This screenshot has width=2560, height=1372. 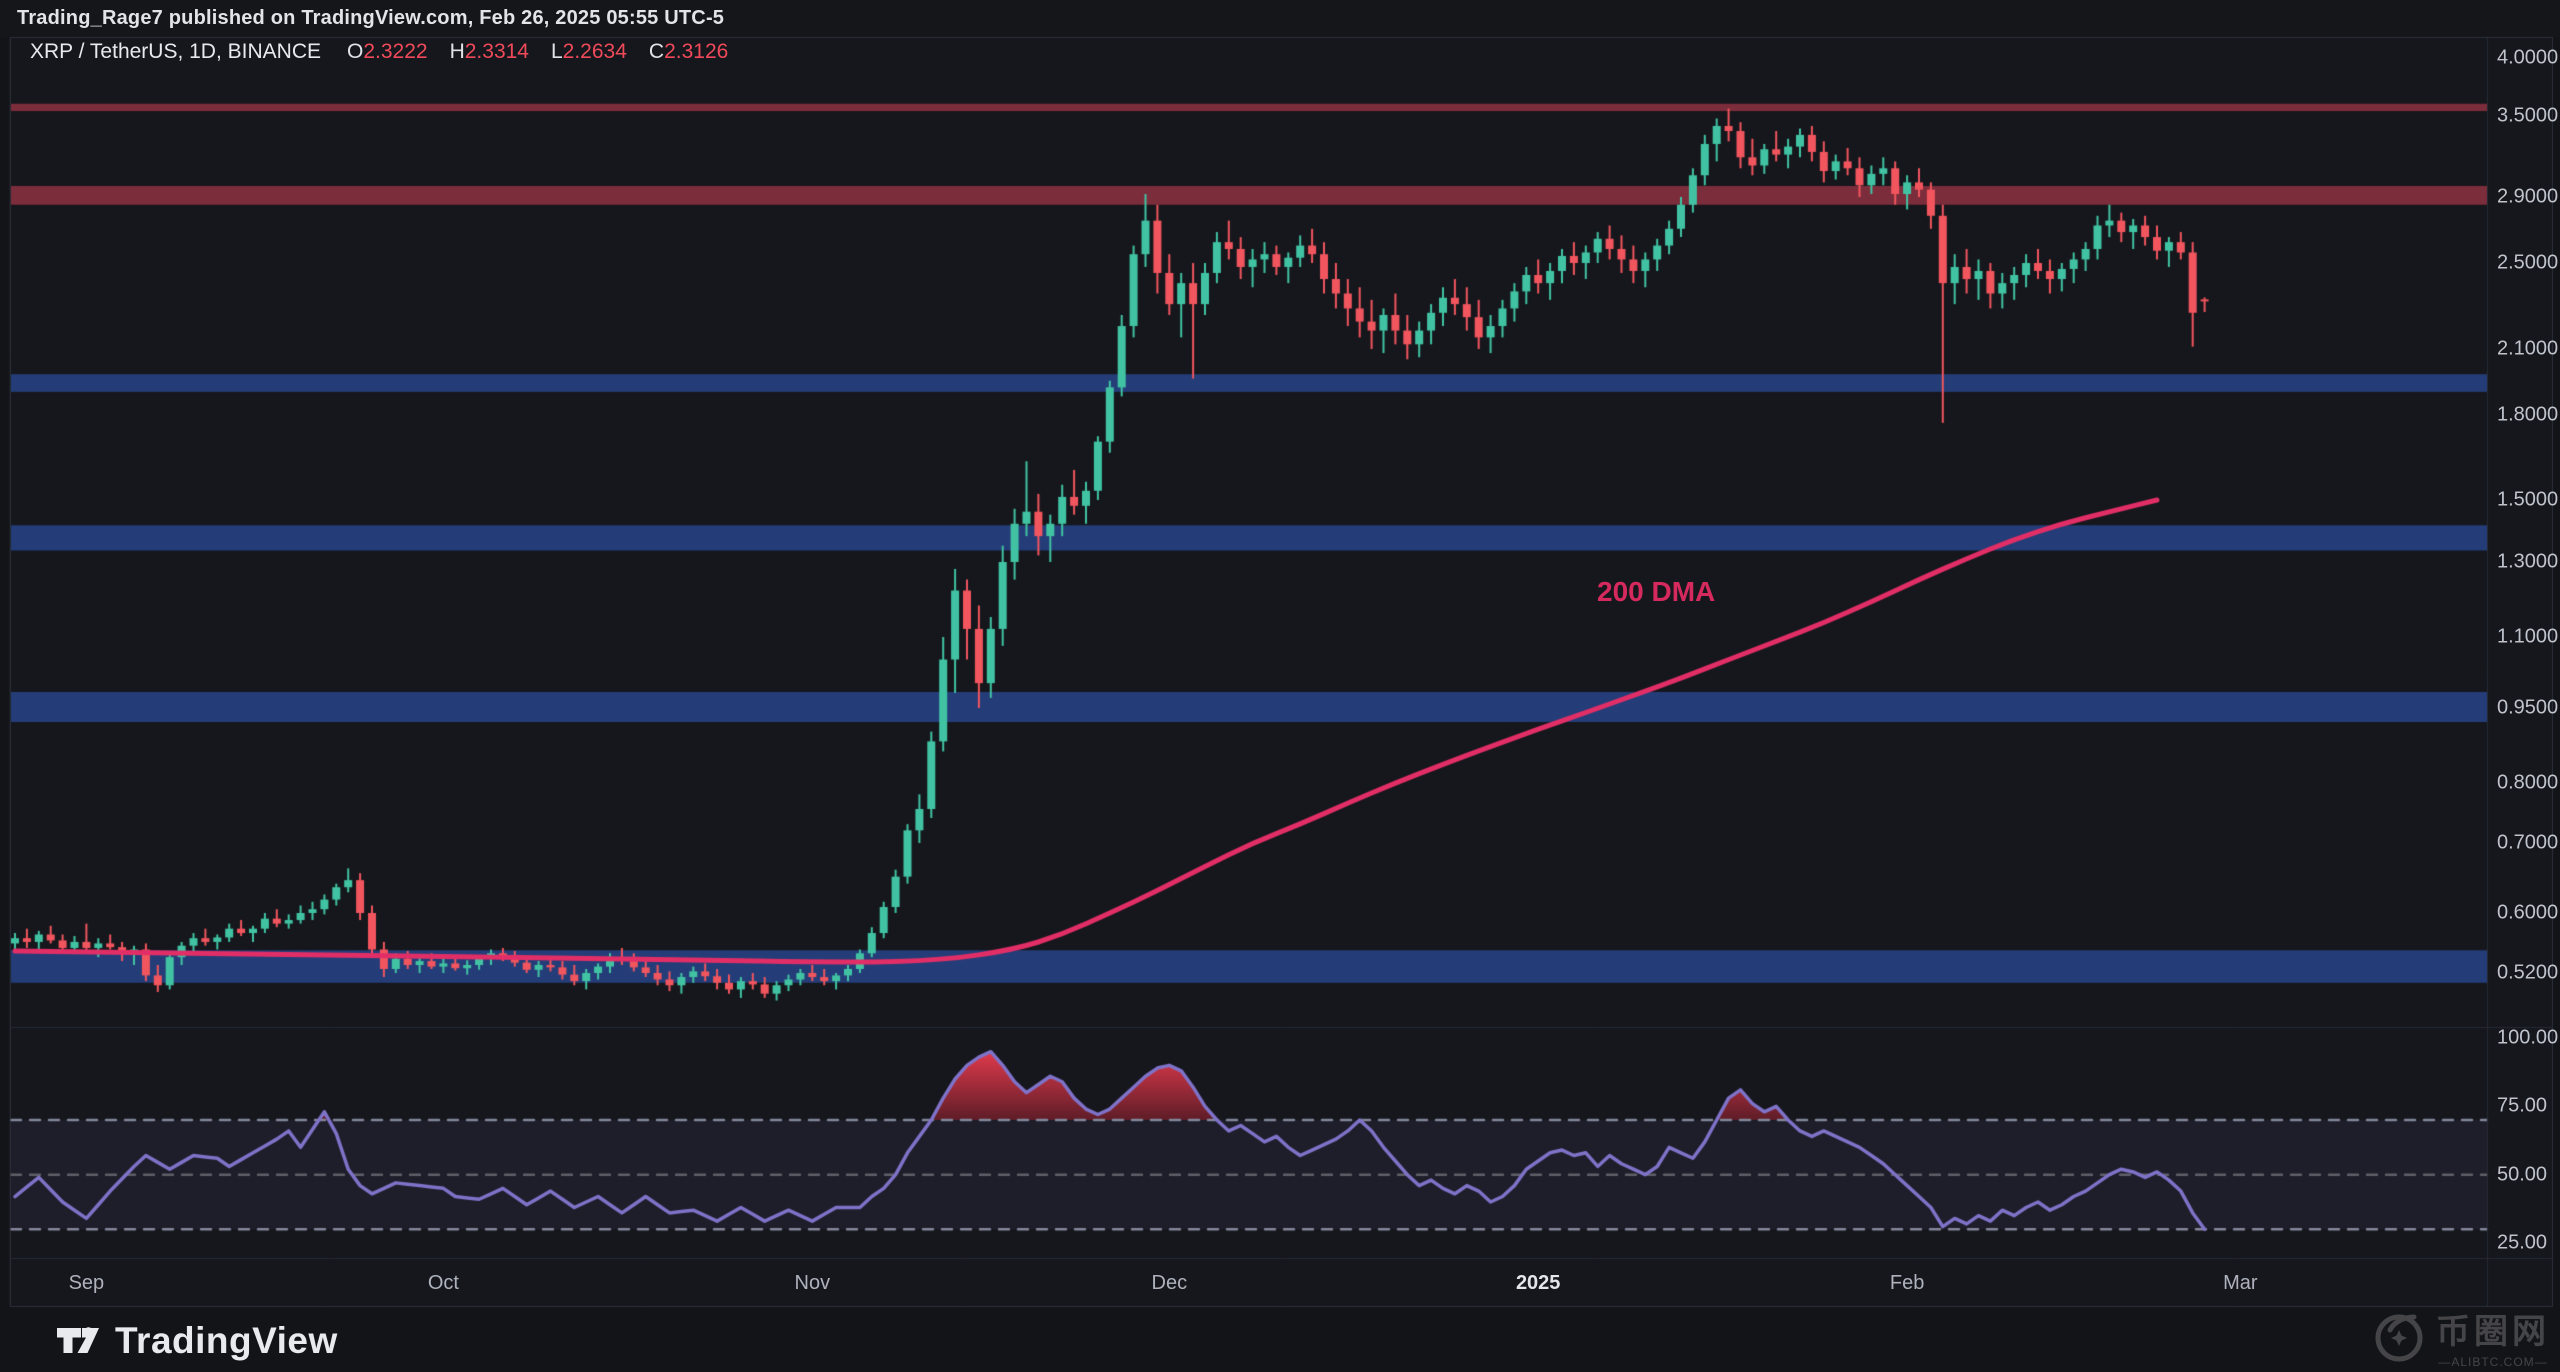 What do you see at coordinates (175, 51) in the screenshot?
I see `symbol-title: XRP / TetherUS, 1D, BINANCE` at bounding box center [175, 51].